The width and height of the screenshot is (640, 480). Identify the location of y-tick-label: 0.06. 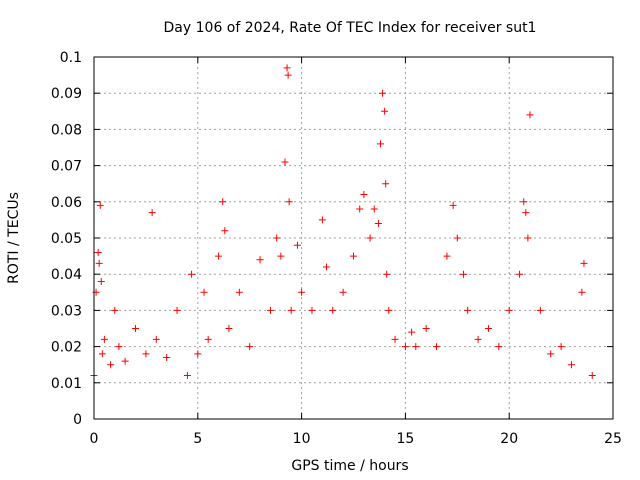
(66, 203).